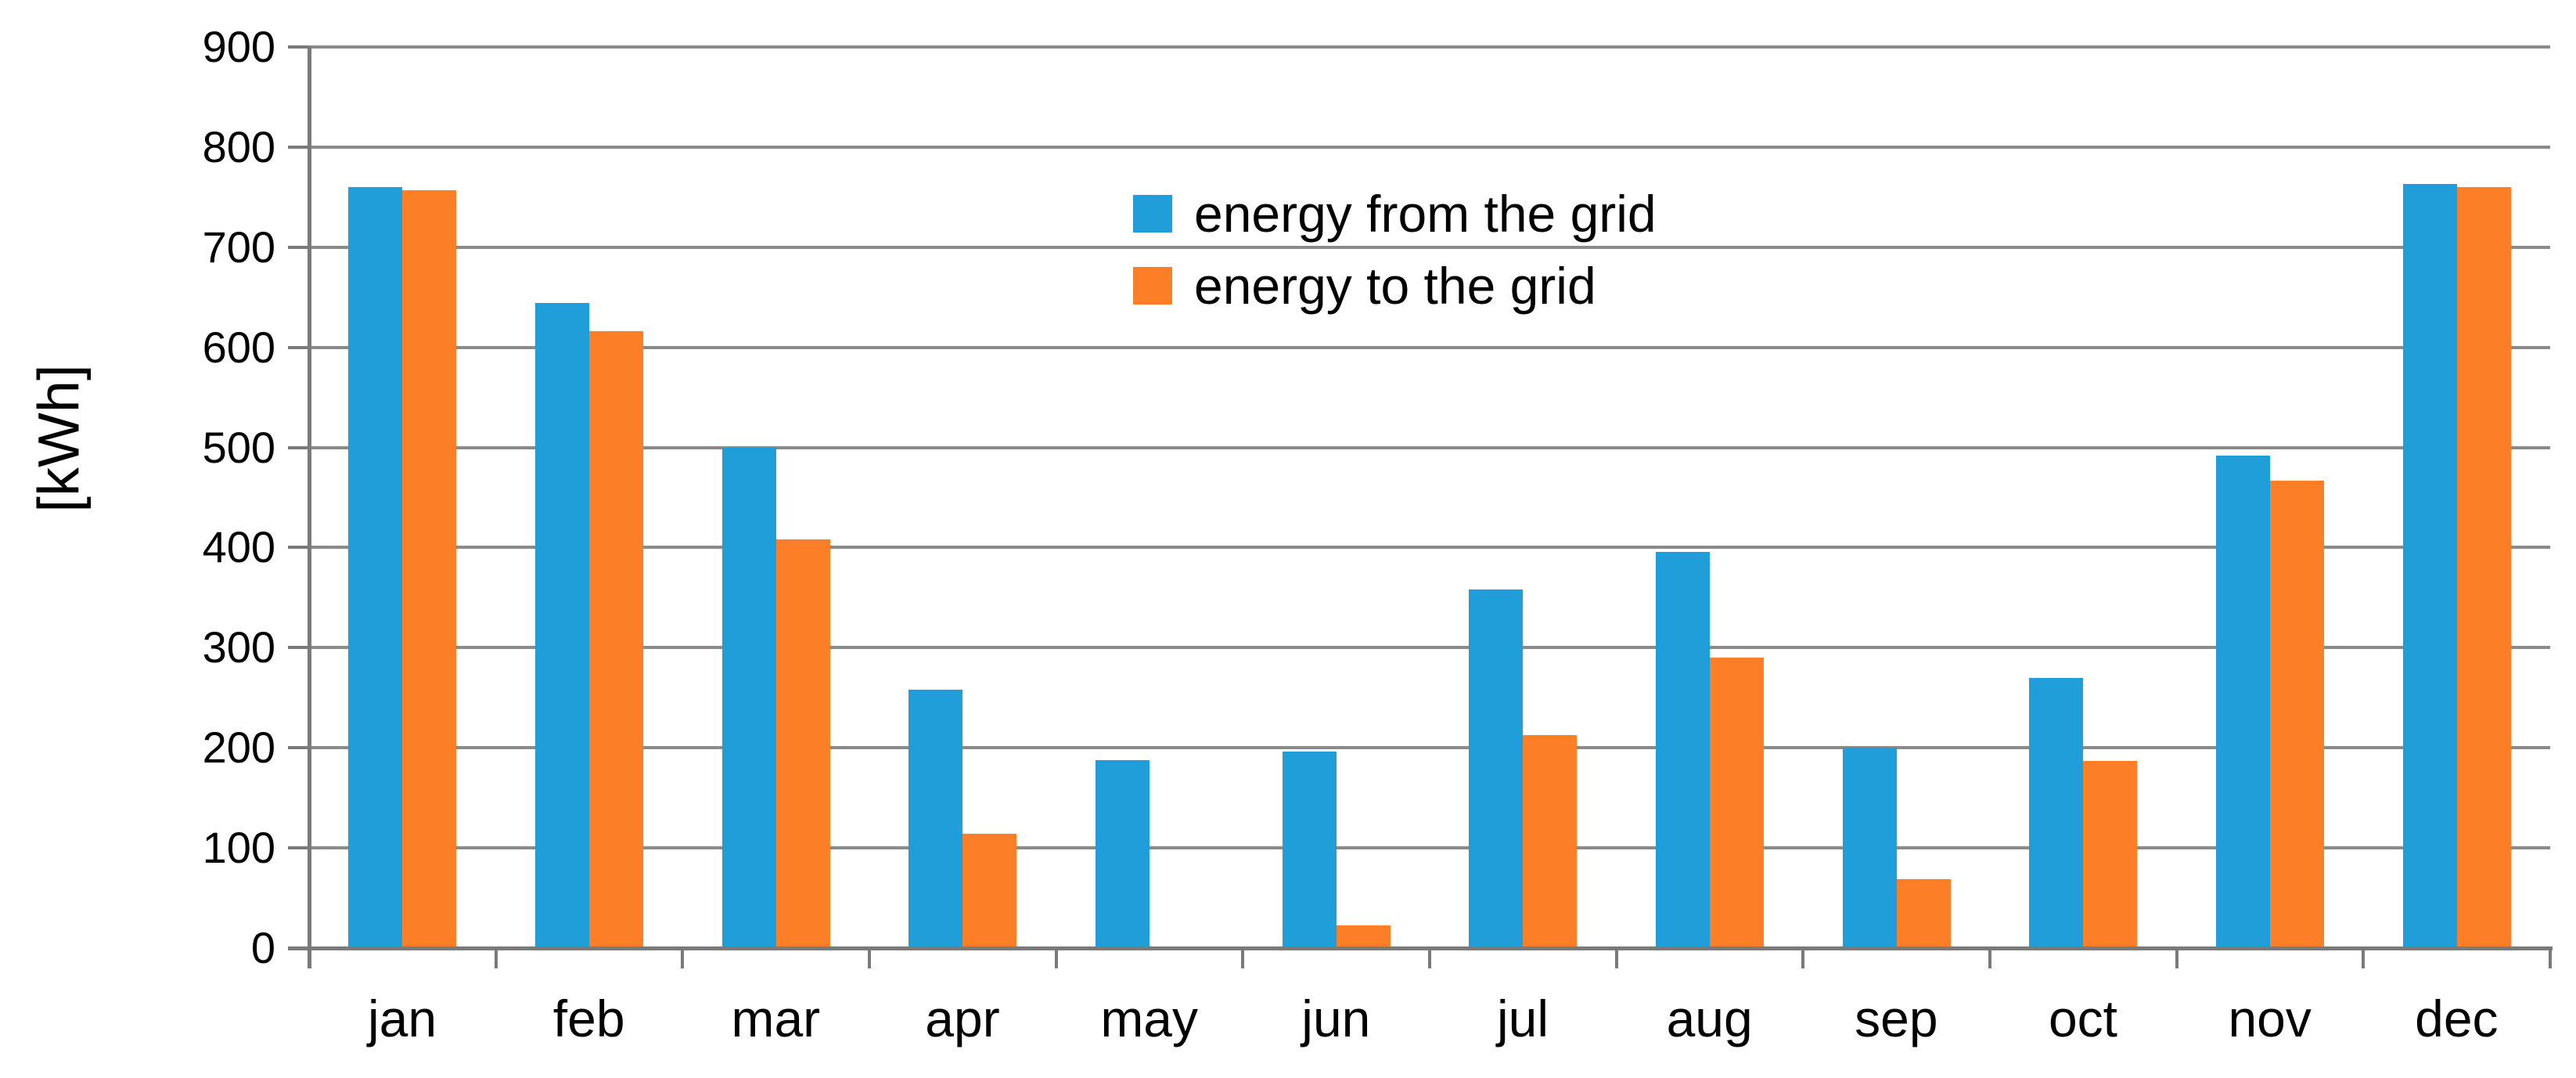  I want to click on x-label-feb: feb, so click(589, 1018).